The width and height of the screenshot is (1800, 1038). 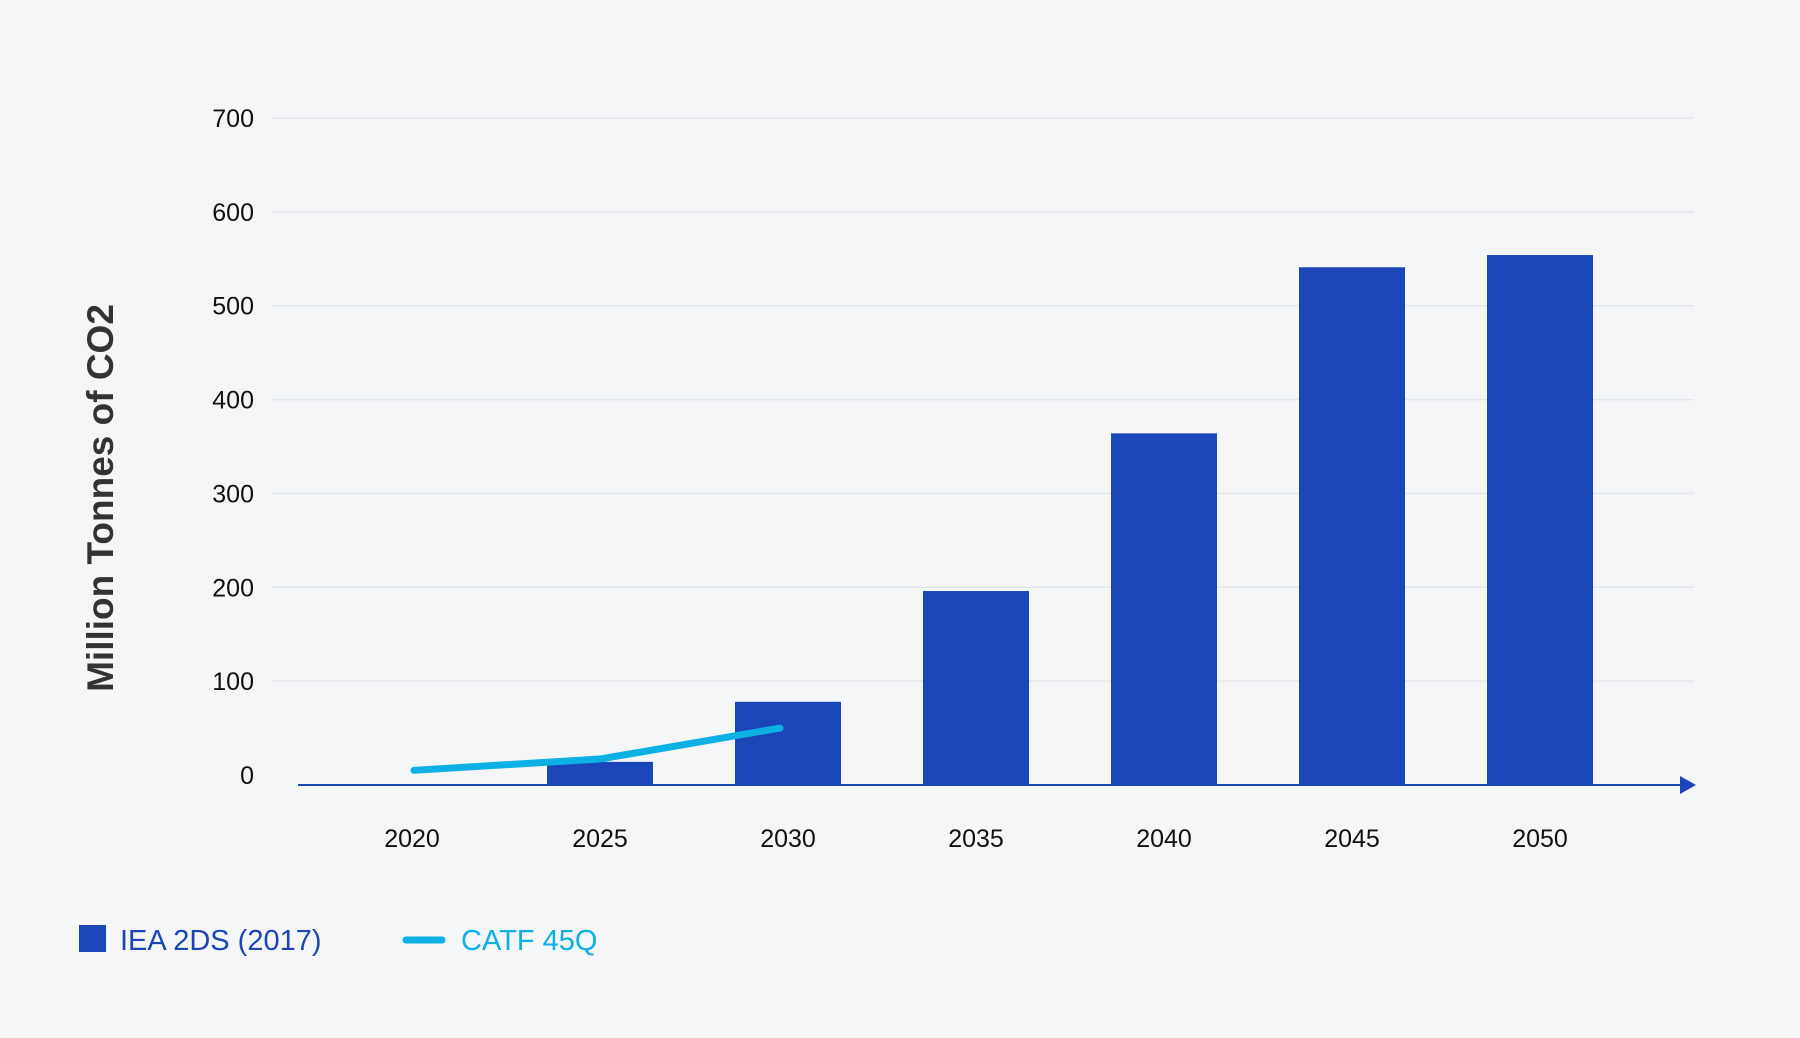 I want to click on x-tick-label-2035: 2035, so click(x=976, y=839).